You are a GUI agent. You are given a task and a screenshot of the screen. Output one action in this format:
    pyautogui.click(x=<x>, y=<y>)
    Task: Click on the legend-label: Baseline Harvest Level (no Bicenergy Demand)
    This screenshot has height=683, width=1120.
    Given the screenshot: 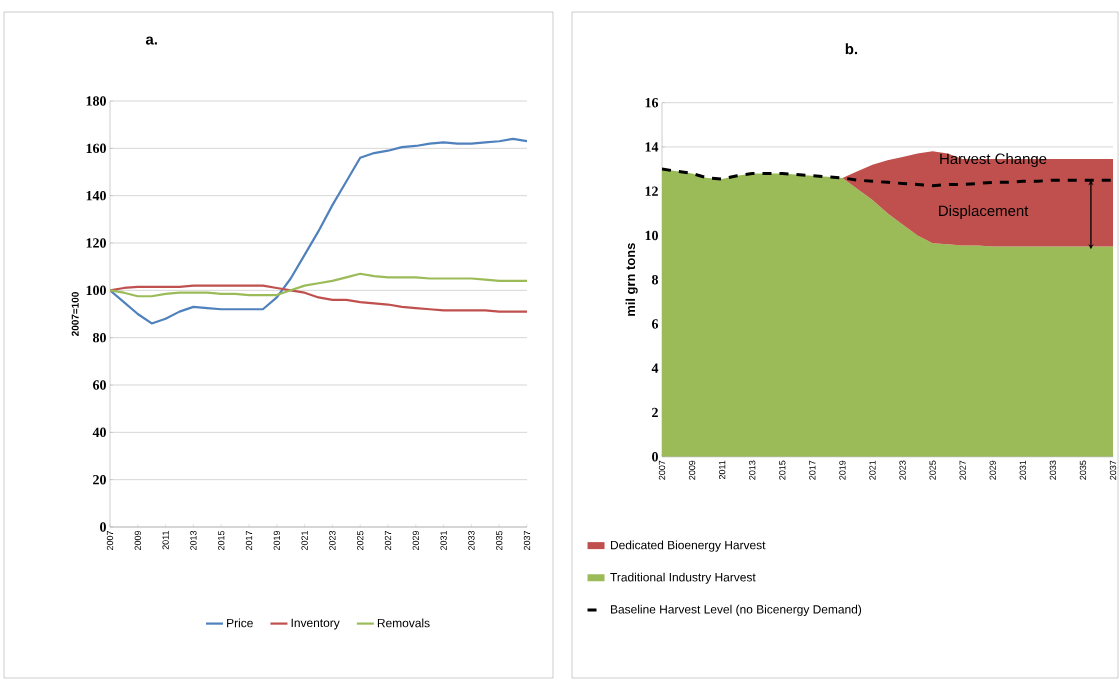 What is the action you would take?
    pyautogui.click(x=736, y=610)
    